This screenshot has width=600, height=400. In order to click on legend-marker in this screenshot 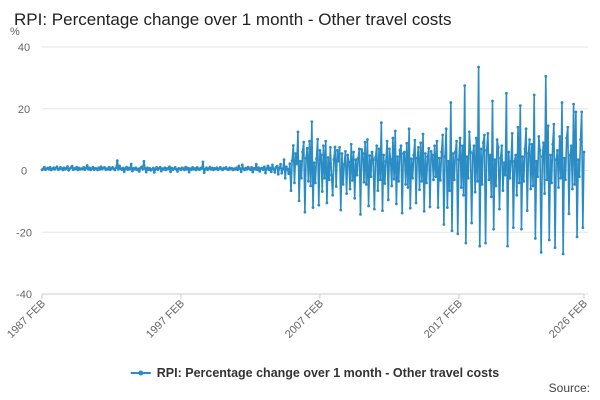, I will do `click(141, 373)`.